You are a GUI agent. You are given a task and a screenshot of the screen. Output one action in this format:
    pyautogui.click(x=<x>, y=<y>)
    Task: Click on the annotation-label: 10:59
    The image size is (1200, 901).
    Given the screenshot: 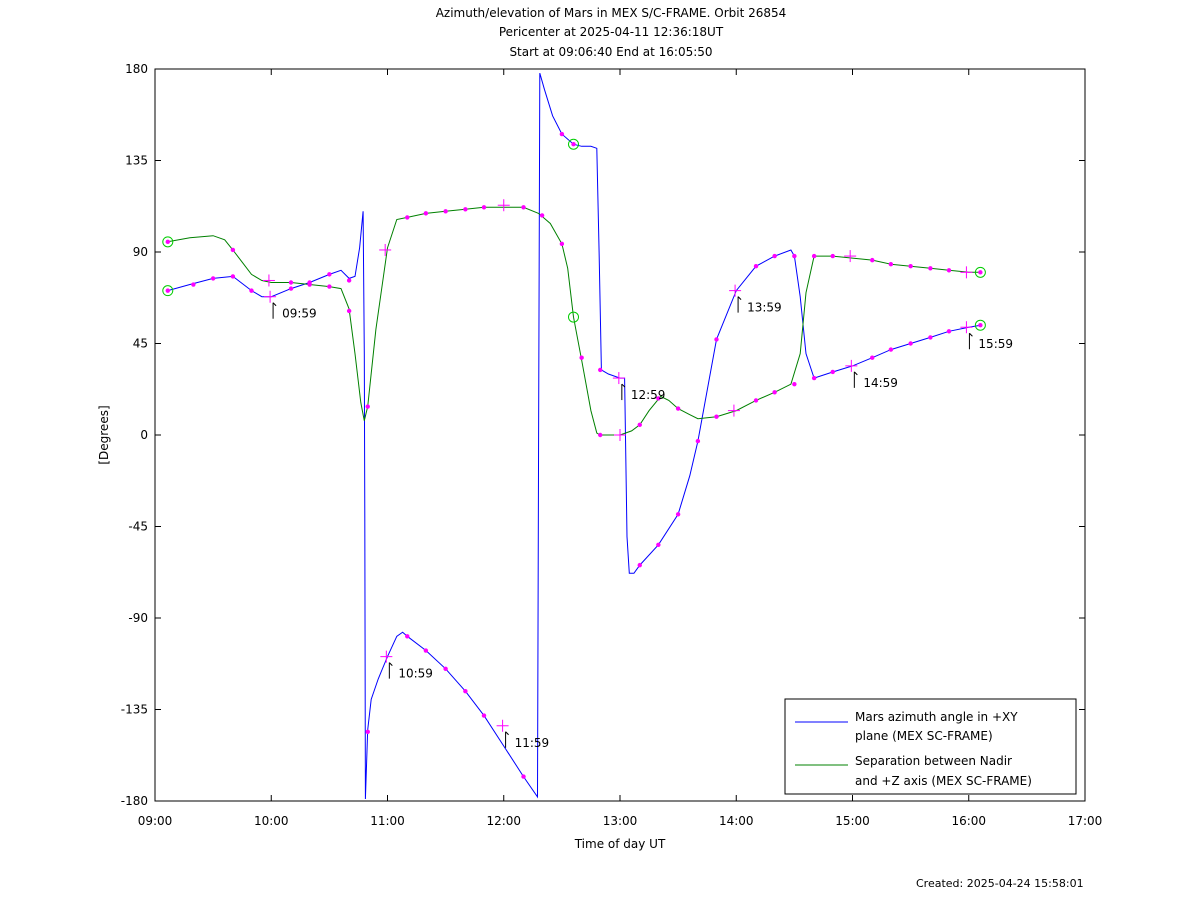 What is the action you would take?
    pyautogui.click(x=415, y=674)
    